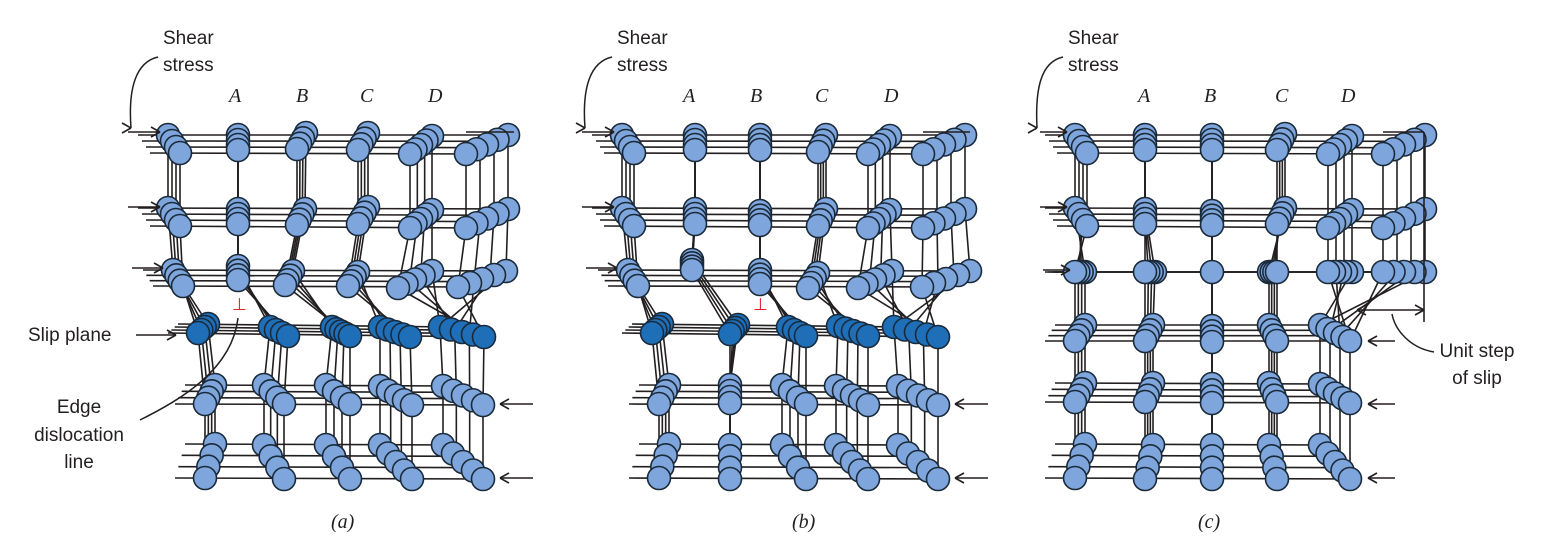 This screenshot has height=543, width=1544. I want to click on unit-step-label-line1: Unit step, so click(1477, 351).